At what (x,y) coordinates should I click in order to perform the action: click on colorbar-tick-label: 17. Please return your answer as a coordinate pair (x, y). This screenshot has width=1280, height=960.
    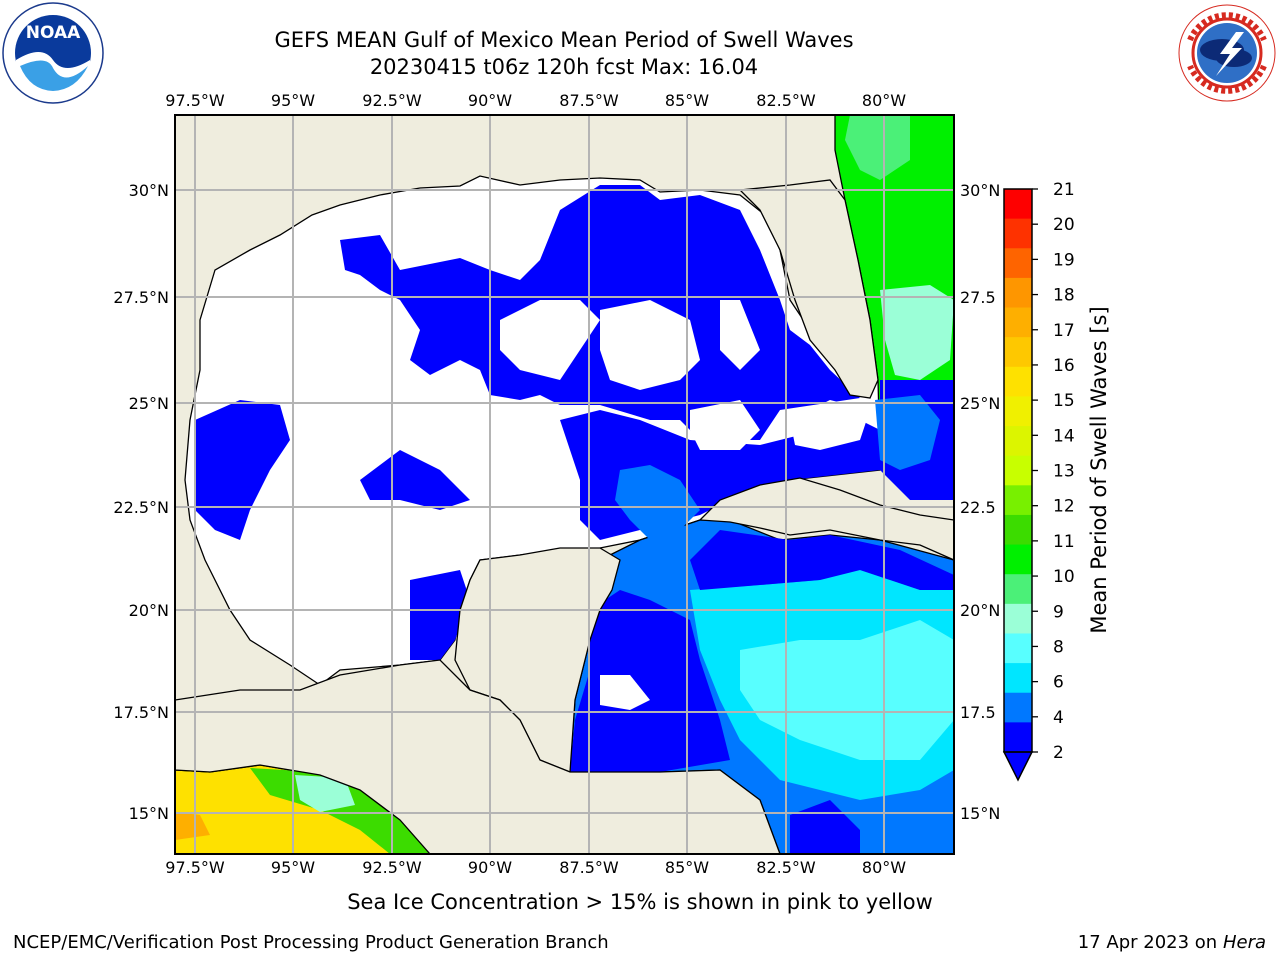
    Looking at the image, I should click on (1064, 331).